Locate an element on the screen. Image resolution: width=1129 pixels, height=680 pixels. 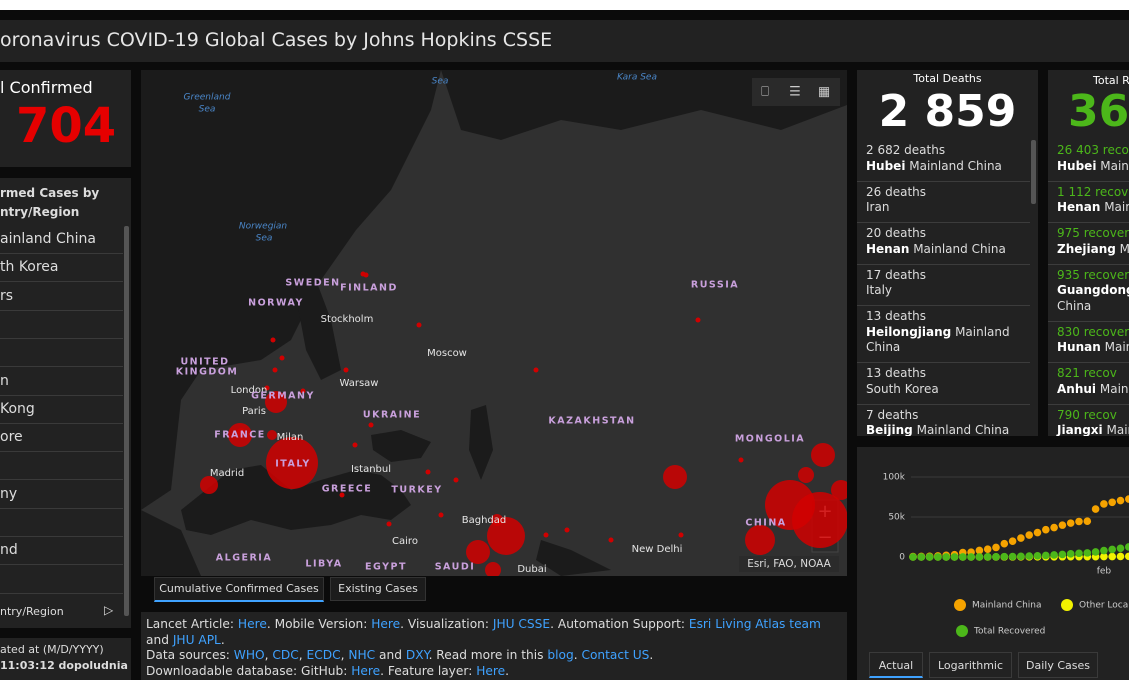
stat-row: 26 403 reco Hubei Mainl is located at coordinates (1088, 161).